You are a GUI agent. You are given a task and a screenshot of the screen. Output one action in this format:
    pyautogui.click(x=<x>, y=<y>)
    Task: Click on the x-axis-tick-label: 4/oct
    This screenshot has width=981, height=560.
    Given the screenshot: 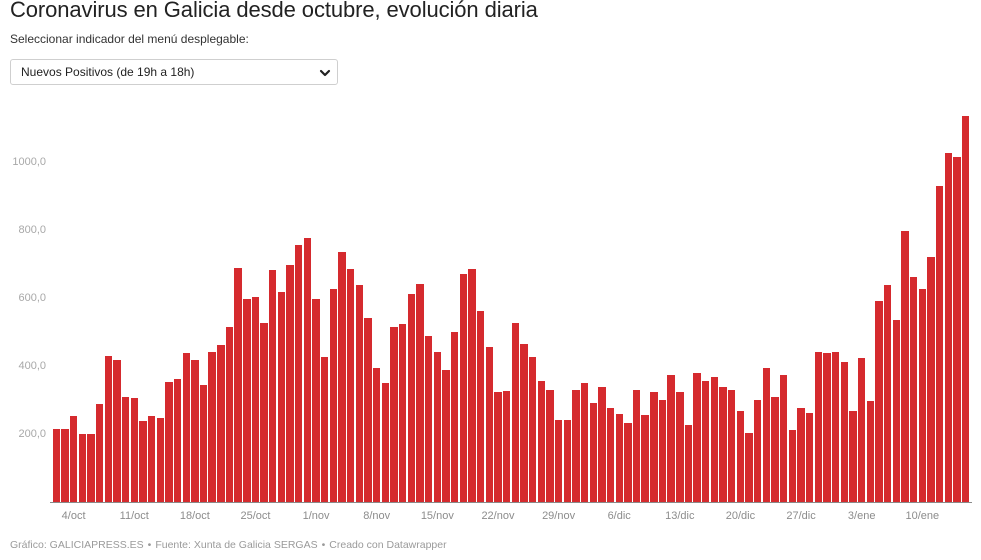 What is the action you would take?
    pyautogui.click(x=73, y=516)
    